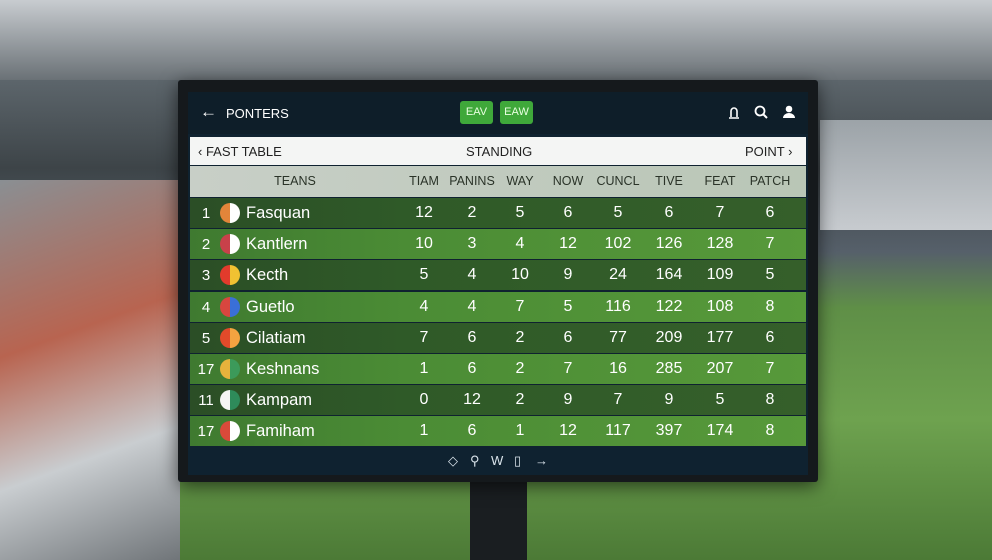  What do you see at coordinates (280, 431) in the screenshot?
I see `team-name: Famiham` at bounding box center [280, 431].